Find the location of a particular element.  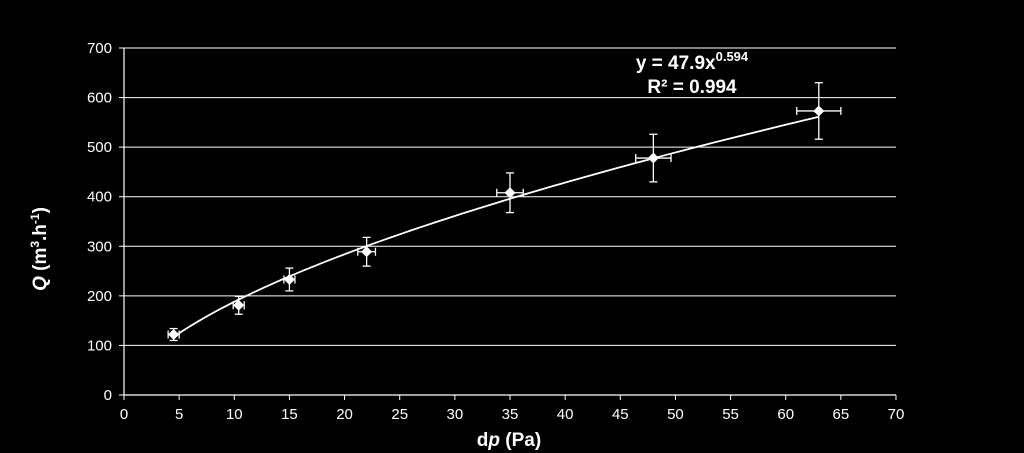

y-axis-title-sup2: -1 is located at coordinates (35, 218).